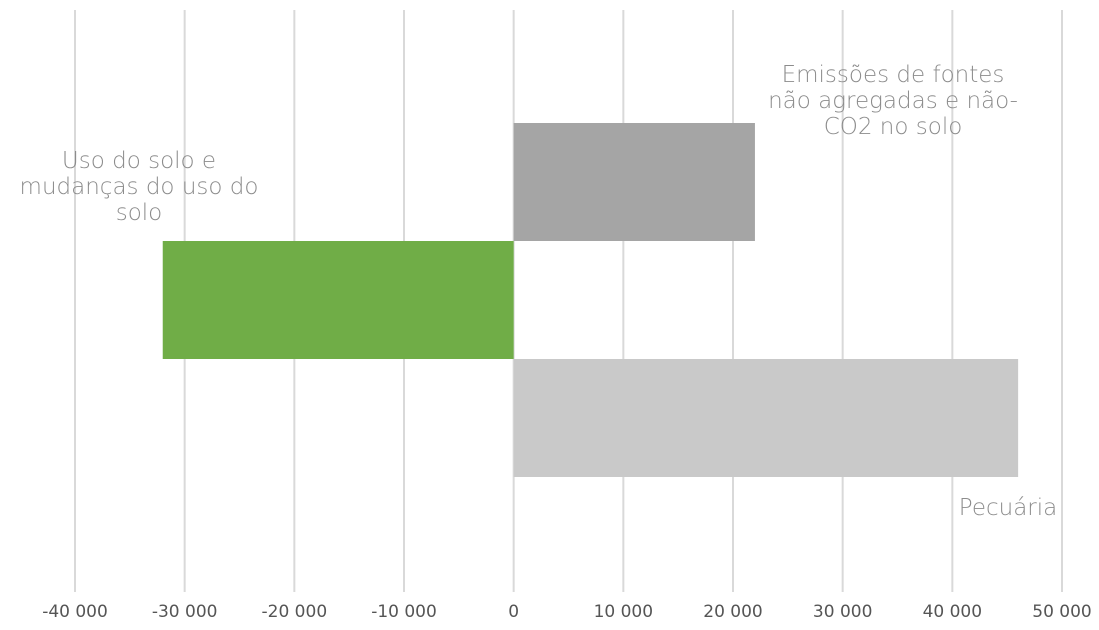 The image size is (1099, 630). What do you see at coordinates (893, 127) in the screenshot?
I see `bar-label-line: CO2 no solo` at bounding box center [893, 127].